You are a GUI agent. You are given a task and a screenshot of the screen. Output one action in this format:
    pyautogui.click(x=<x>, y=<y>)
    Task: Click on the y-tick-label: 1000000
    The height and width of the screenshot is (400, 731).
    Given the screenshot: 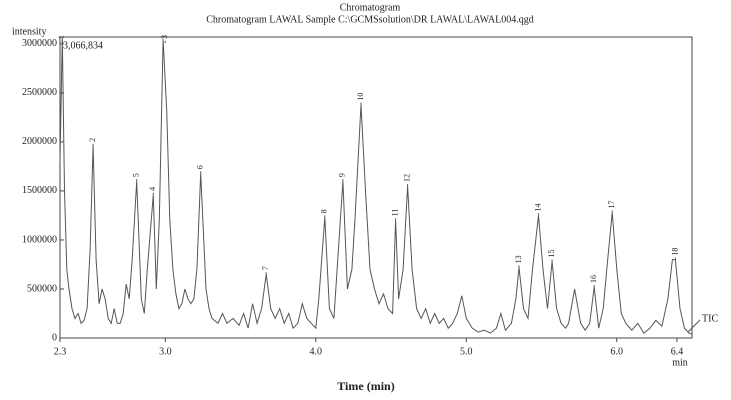 What is the action you would take?
    pyautogui.click(x=39, y=239)
    